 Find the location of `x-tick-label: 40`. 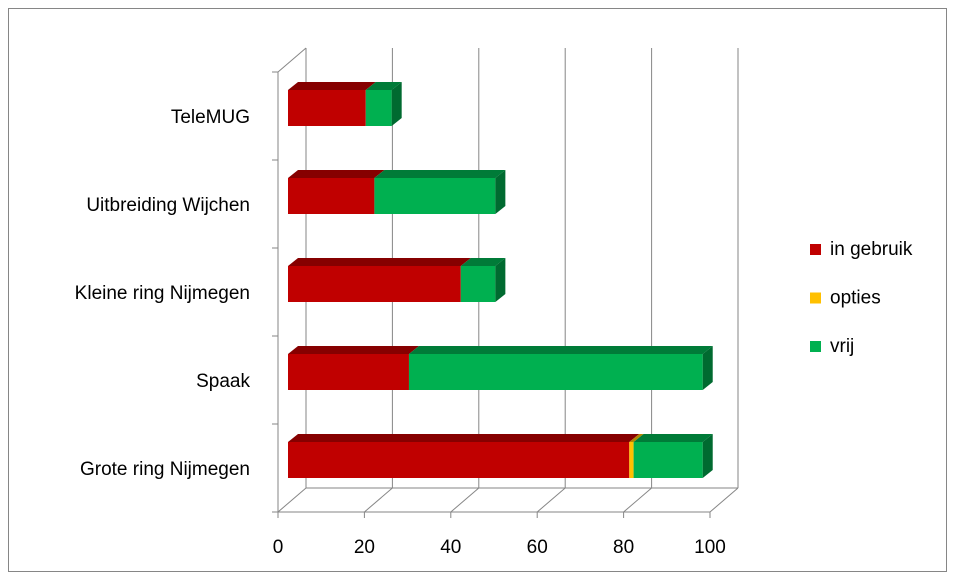

x-tick-label: 40 is located at coordinates (450, 547).